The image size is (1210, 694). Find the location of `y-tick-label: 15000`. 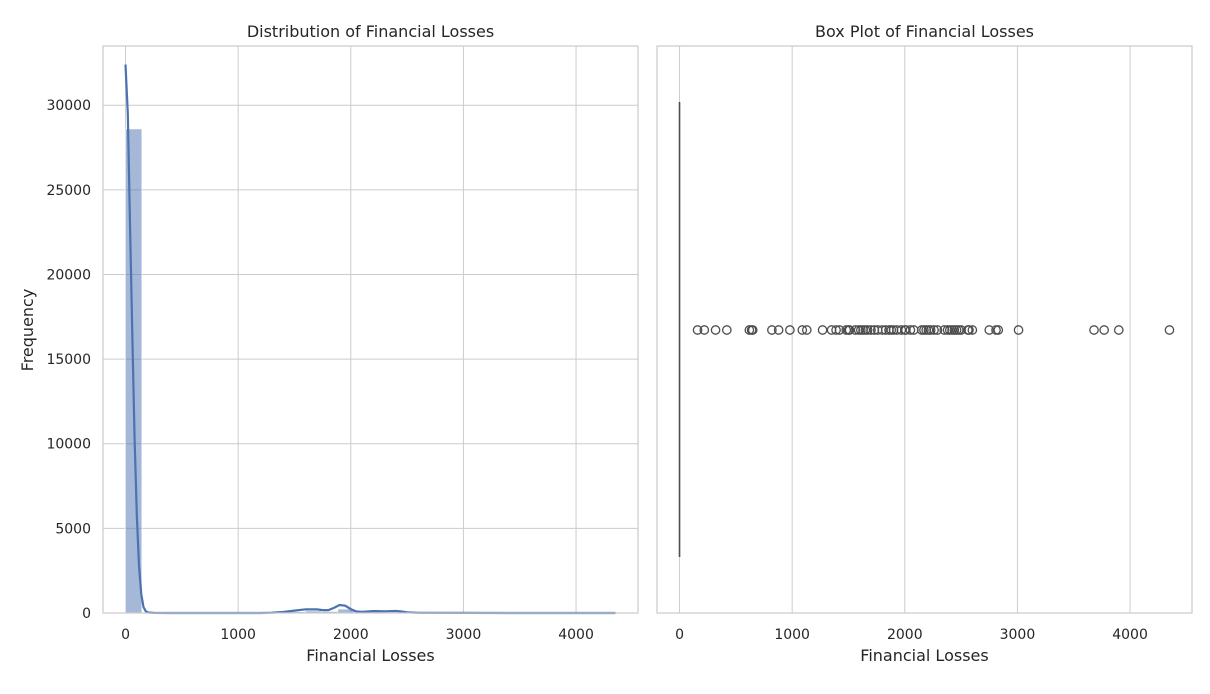

y-tick-label: 15000 is located at coordinates (68, 360).